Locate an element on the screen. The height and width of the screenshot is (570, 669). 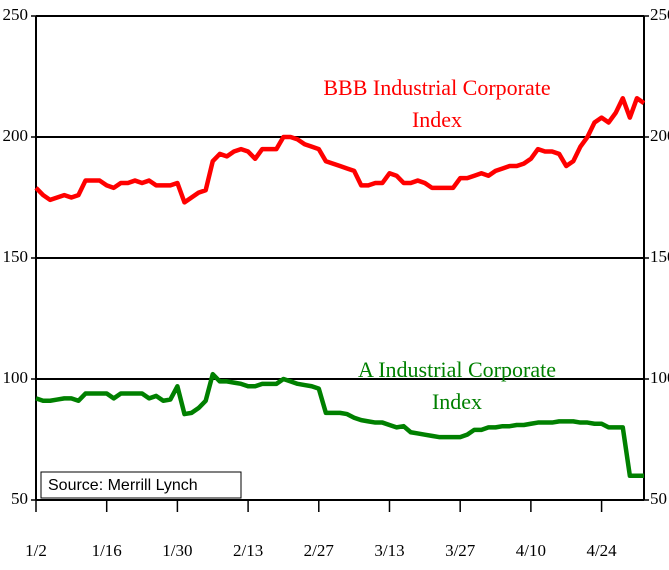
source-box is located at coordinates (141, 485).